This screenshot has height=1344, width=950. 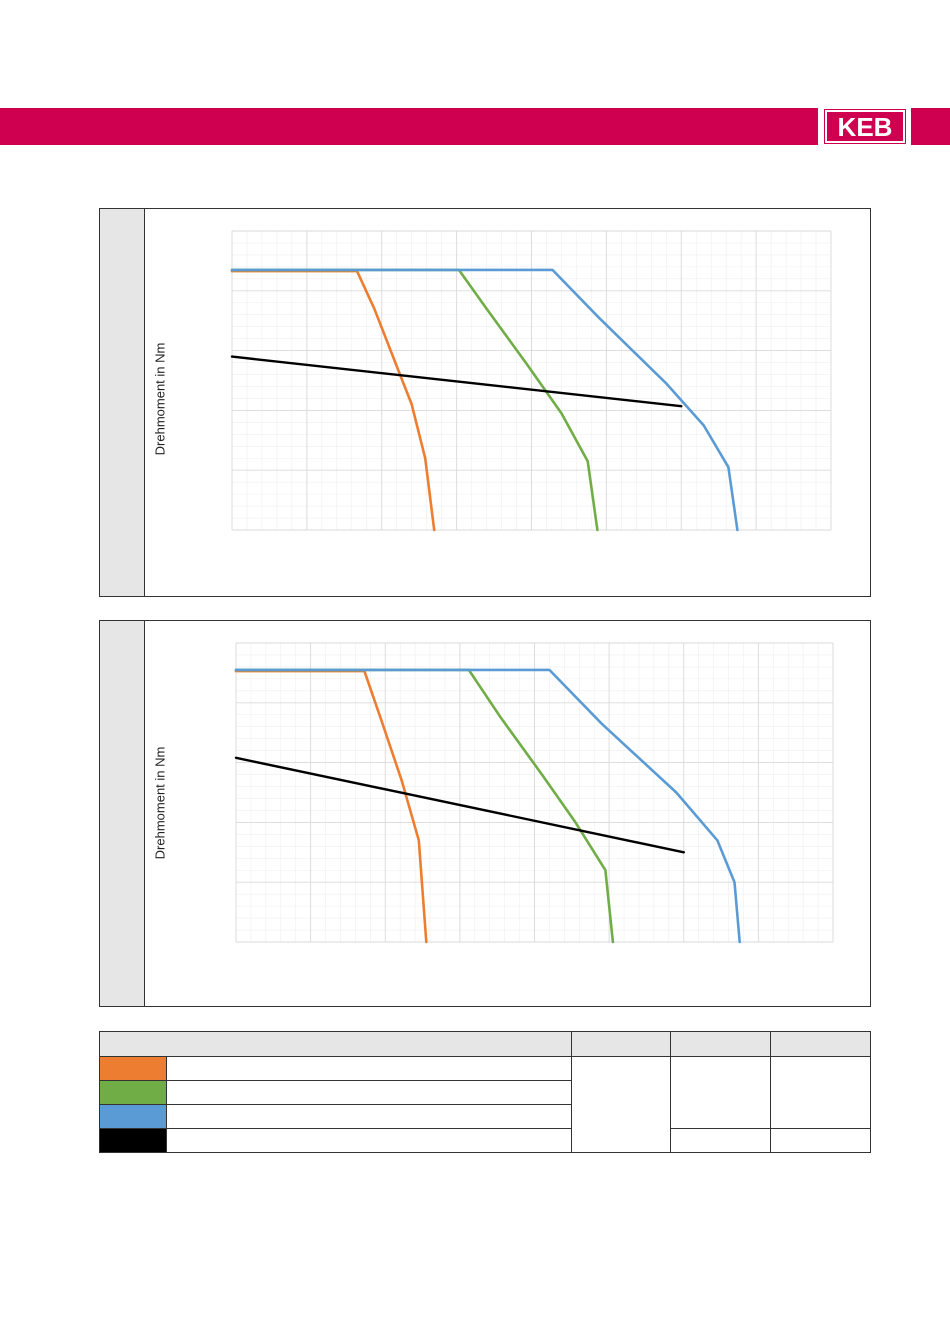 What do you see at coordinates (409, 126) in the screenshot?
I see `brand-bar-left` at bounding box center [409, 126].